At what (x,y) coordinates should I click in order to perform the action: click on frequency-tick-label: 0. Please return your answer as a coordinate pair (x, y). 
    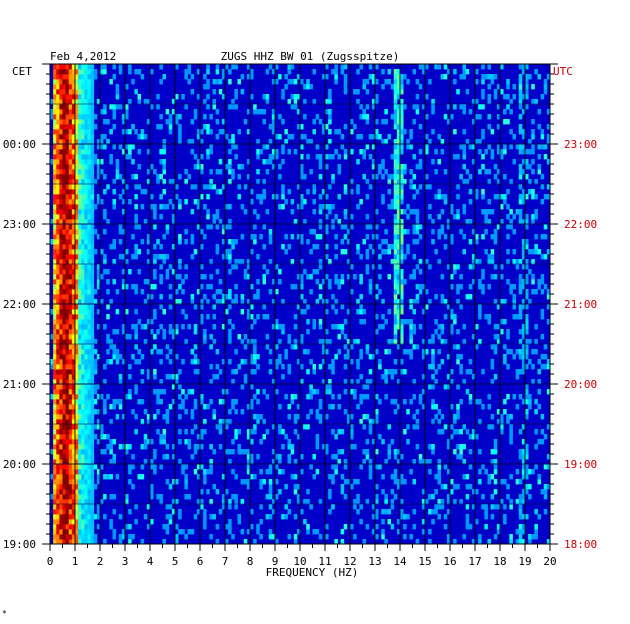
    Looking at the image, I should click on (50, 561).